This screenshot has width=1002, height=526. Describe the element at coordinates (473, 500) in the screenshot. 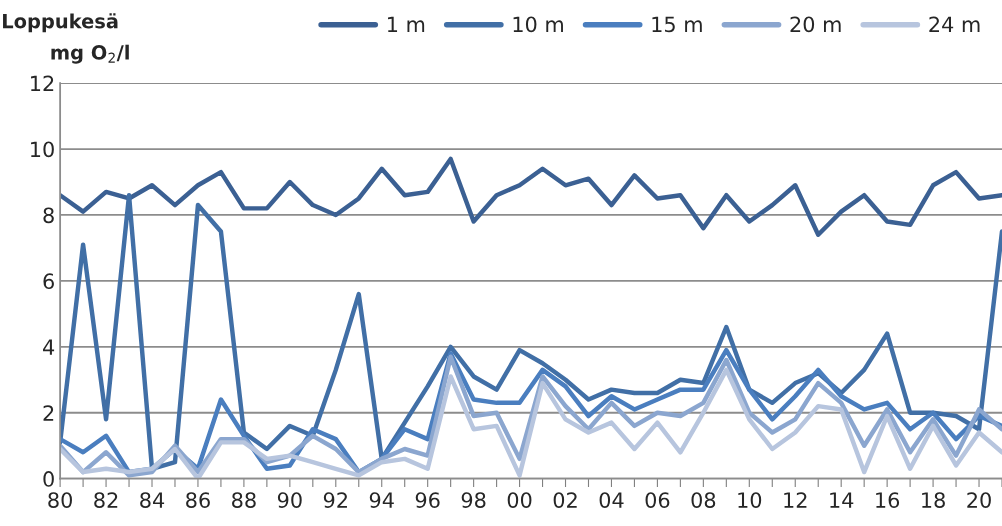

I see `x-tick-label: 98` at that location.